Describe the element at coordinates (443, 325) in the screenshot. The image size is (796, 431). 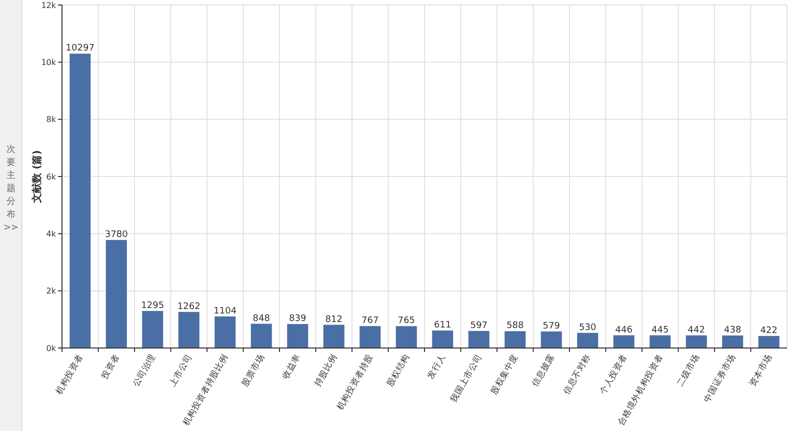
I see `data-label: 611` at that location.